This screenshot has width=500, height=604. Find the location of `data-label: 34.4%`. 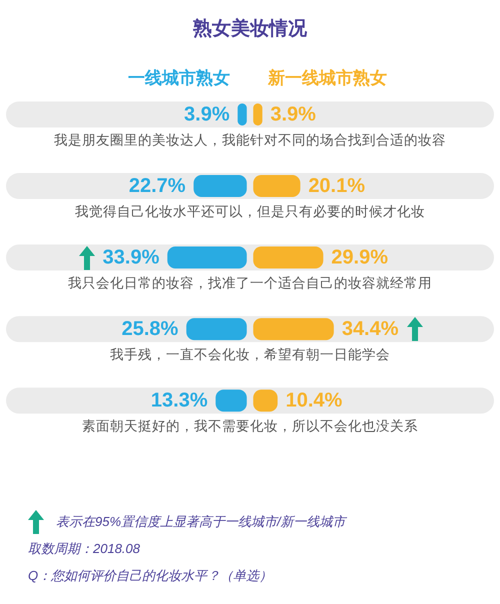

data-label: 34.4% is located at coordinates (370, 329).